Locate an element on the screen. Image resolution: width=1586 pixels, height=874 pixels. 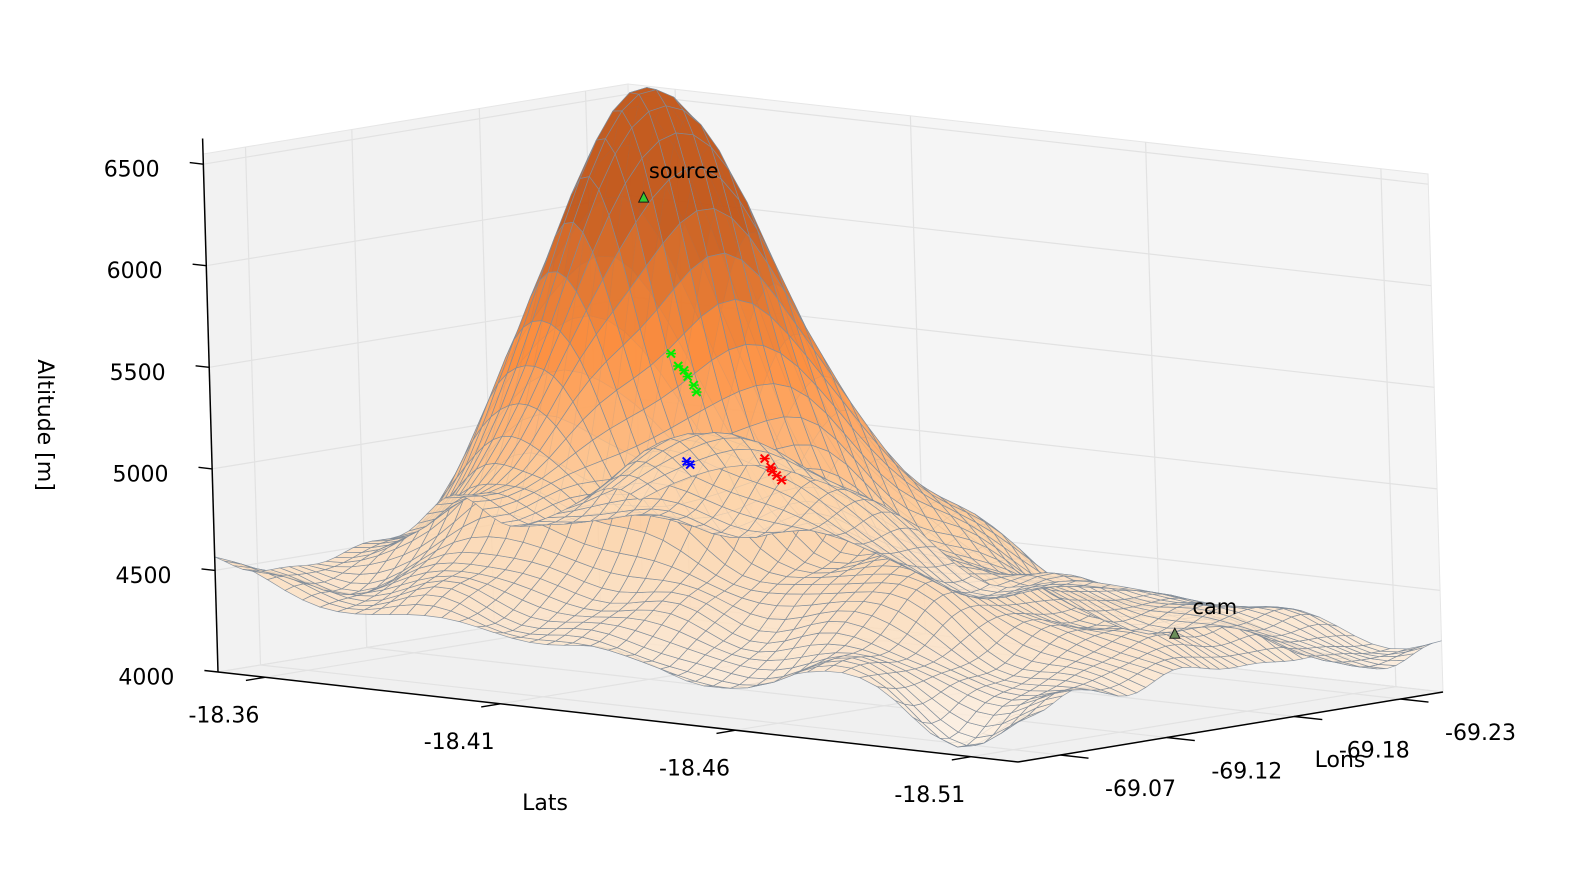
x-axis-label: Lats is located at coordinates (545, 803).